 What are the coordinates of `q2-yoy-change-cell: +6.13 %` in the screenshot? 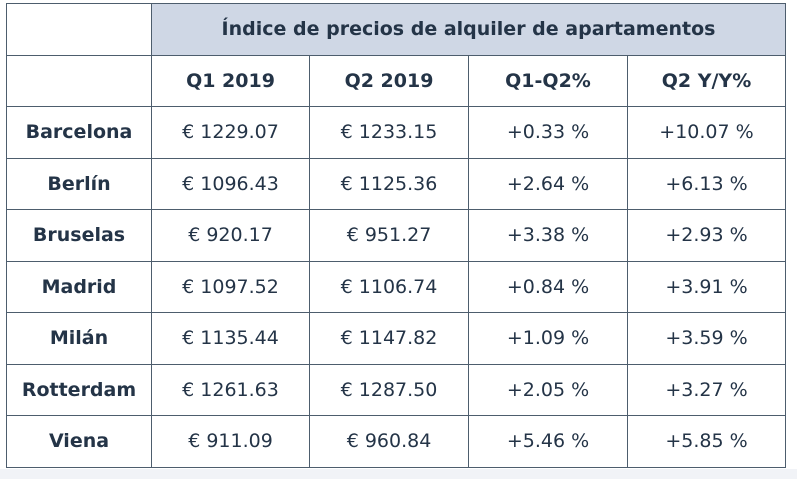 It's located at (706, 183).